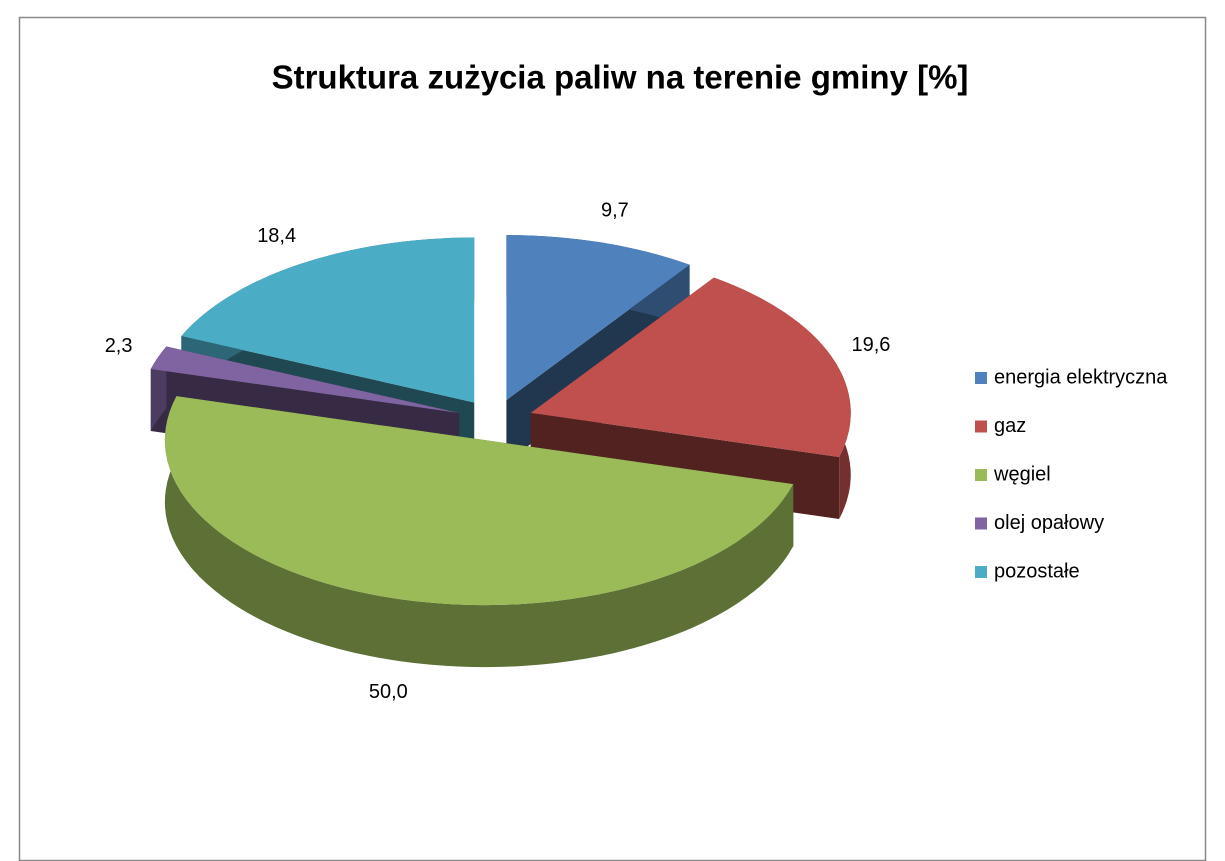 This screenshot has height=861, width=1225. Describe the element at coordinates (119, 346) in the screenshot. I see `data-label: 2,3` at that location.